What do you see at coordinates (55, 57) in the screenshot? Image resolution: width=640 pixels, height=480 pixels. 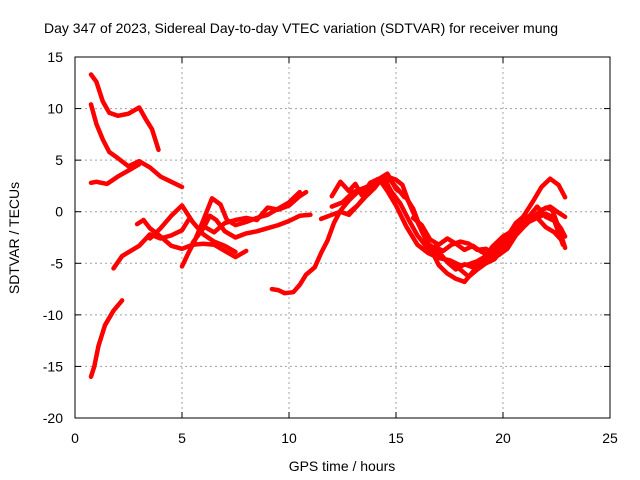 I see `y-tick-label: 15` at bounding box center [55, 57].